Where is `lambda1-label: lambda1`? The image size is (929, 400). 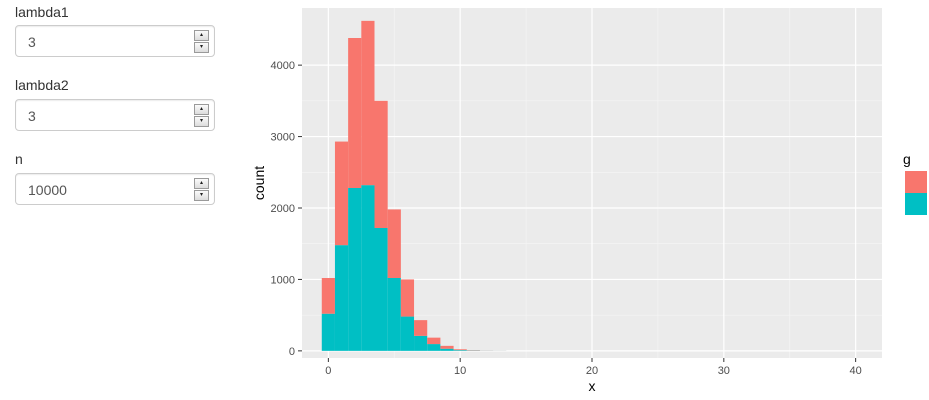 lambda1-label: lambda1 is located at coordinates (42, 12).